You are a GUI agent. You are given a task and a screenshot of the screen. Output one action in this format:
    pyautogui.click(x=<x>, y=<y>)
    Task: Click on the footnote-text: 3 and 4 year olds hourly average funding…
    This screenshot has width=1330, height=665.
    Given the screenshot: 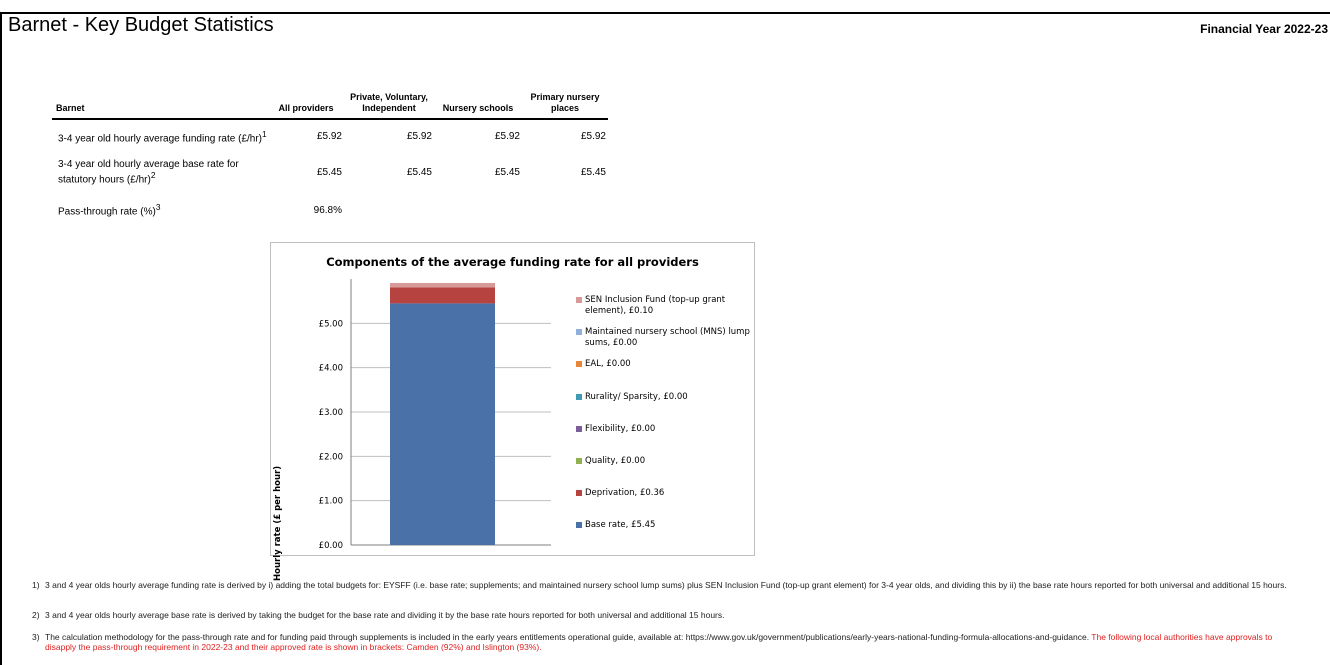 What is the action you would take?
    pyautogui.click(x=666, y=585)
    